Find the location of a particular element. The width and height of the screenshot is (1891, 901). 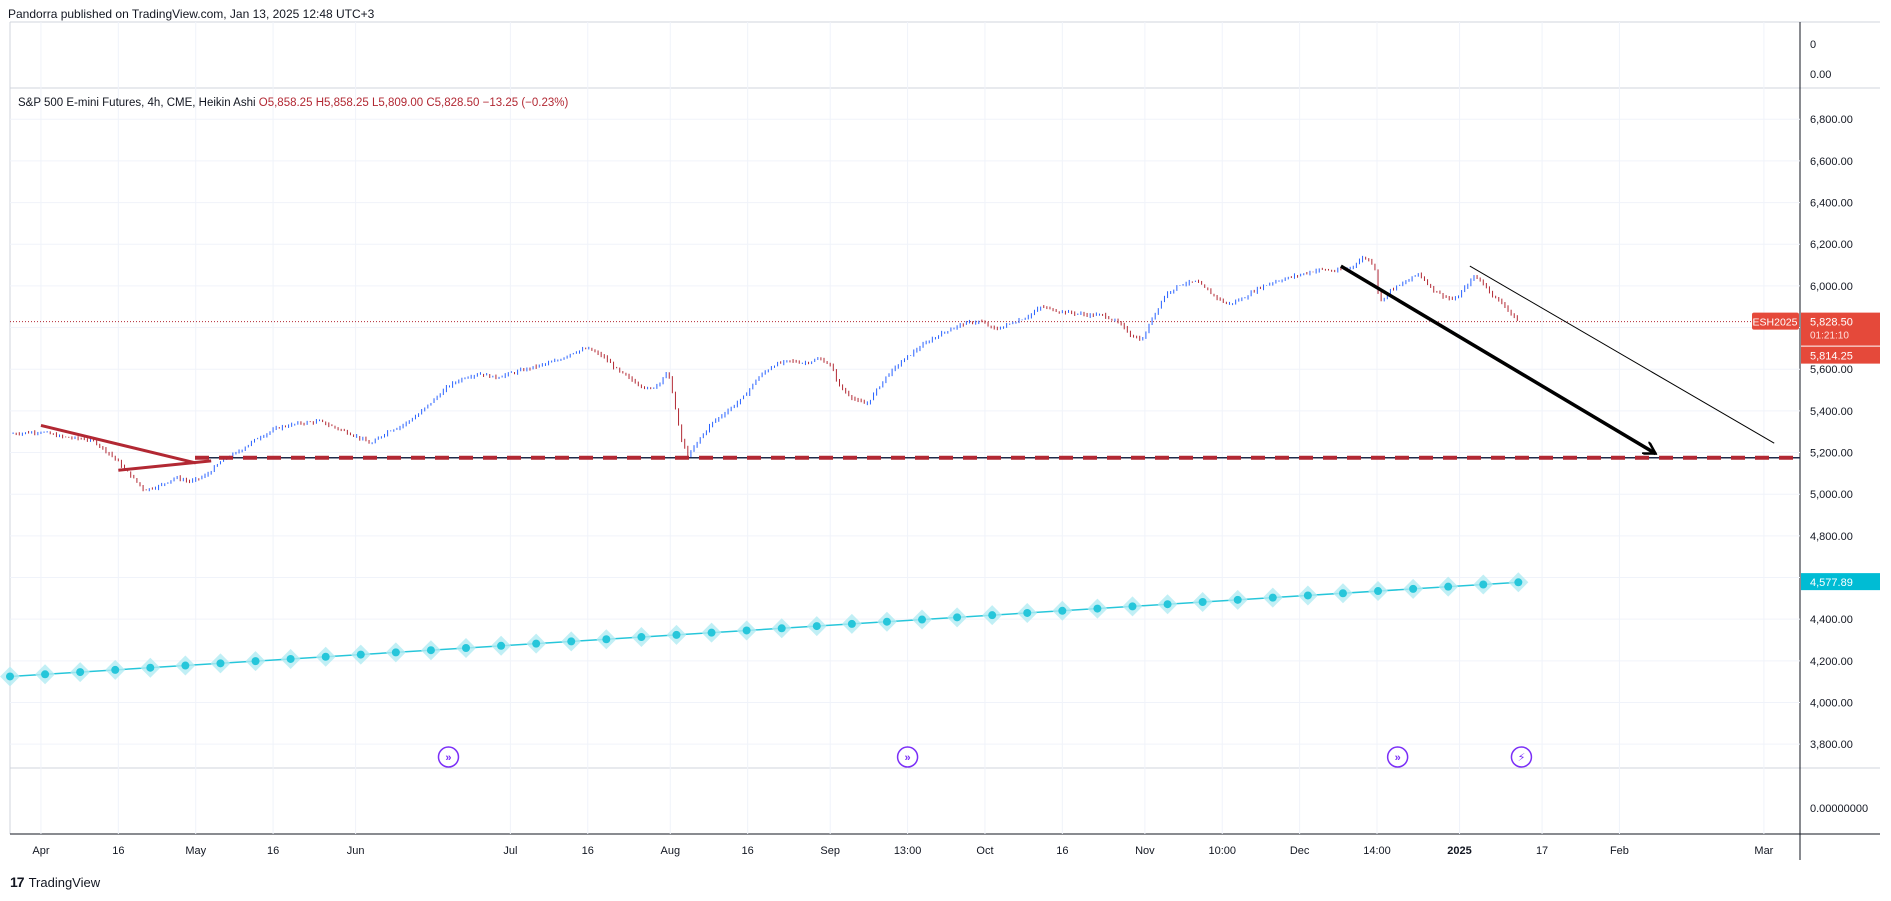

time-axis-tick-label: Dec is located at coordinates (1300, 851).